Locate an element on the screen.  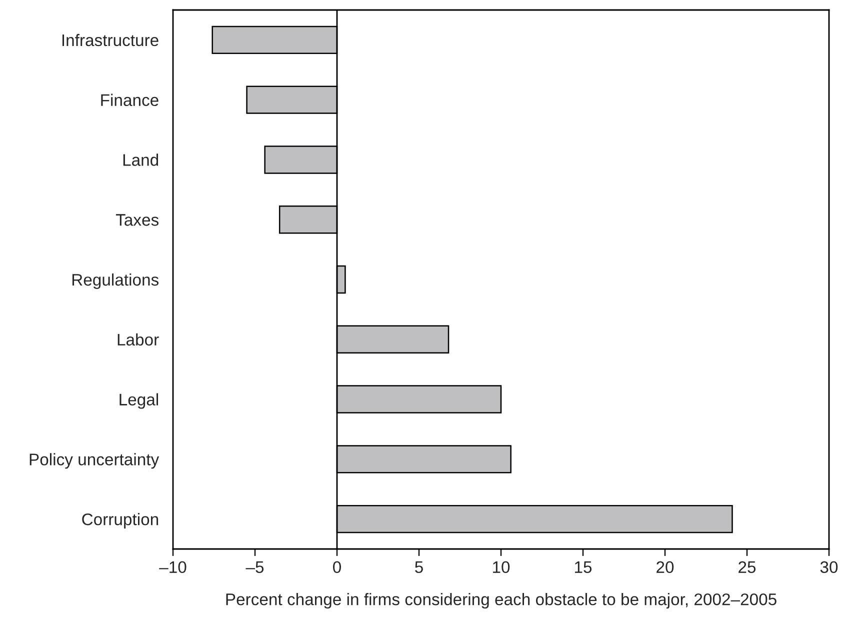
x-tick-label: 25 is located at coordinates (747, 567).